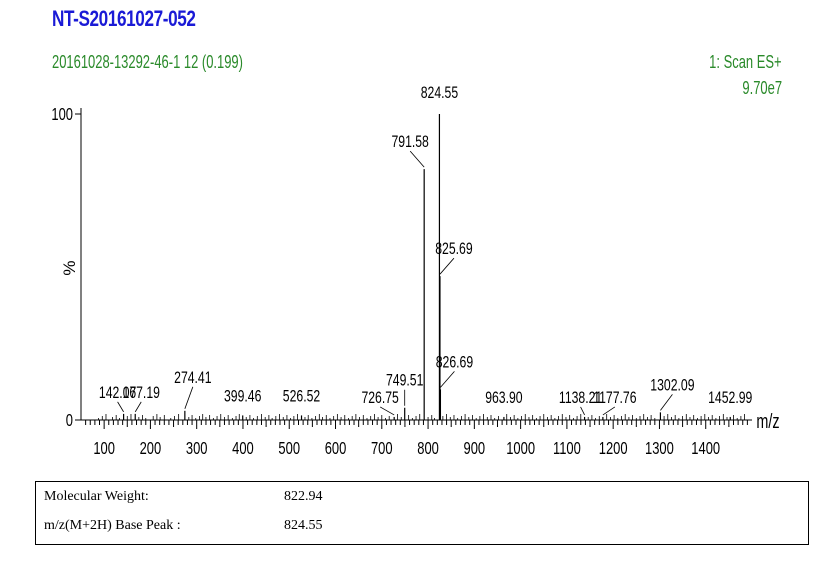 The width and height of the screenshot is (840, 582). I want to click on info-label: Molecular Weight:, so click(96, 496).